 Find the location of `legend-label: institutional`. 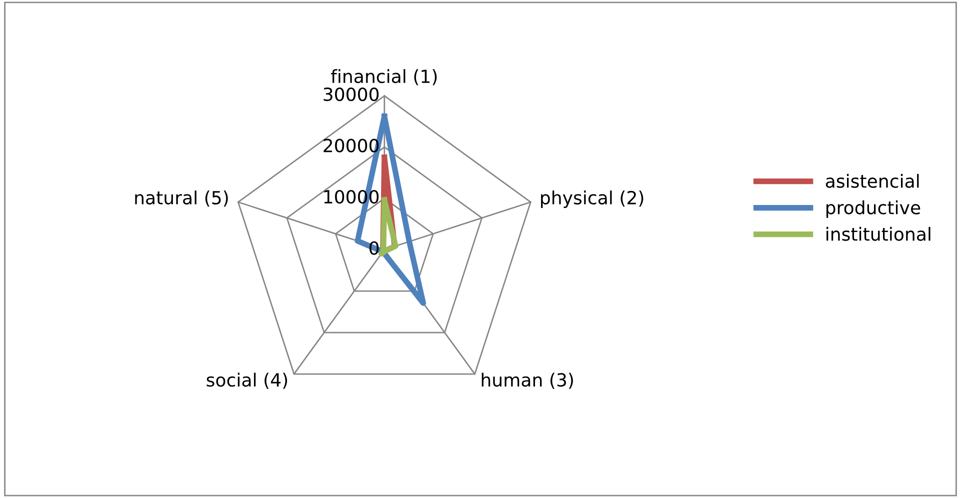

legend-label: institutional is located at coordinates (878, 233).